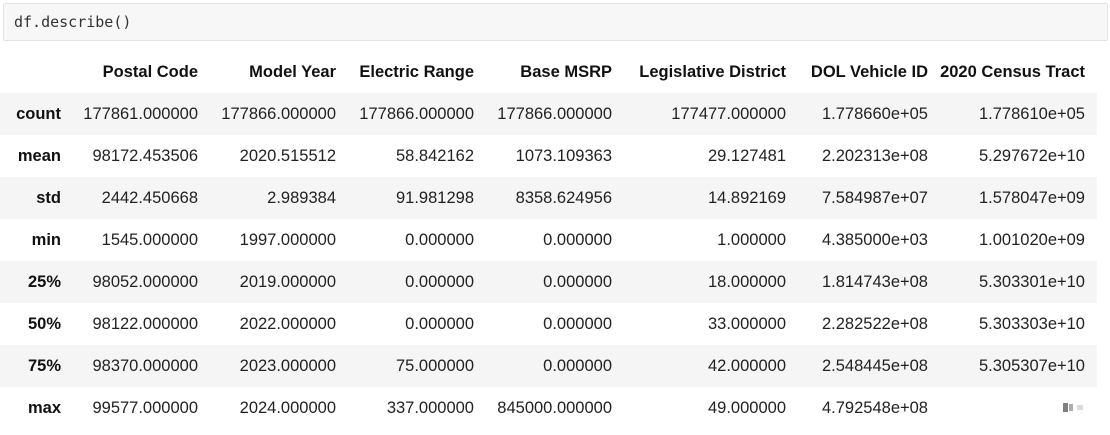 The height and width of the screenshot is (435, 1110). I want to click on table-cell: 5.305307e+10, so click(1012, 366).